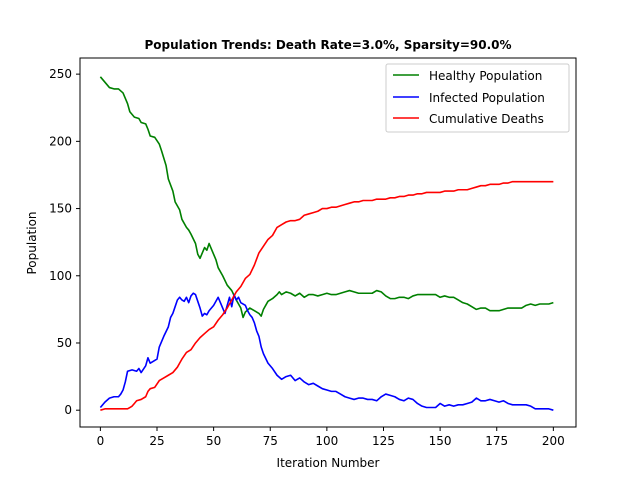 The width and height of the screenshot is (640, 480). I want to click on y-tick-label: 50, so click(64, 343).